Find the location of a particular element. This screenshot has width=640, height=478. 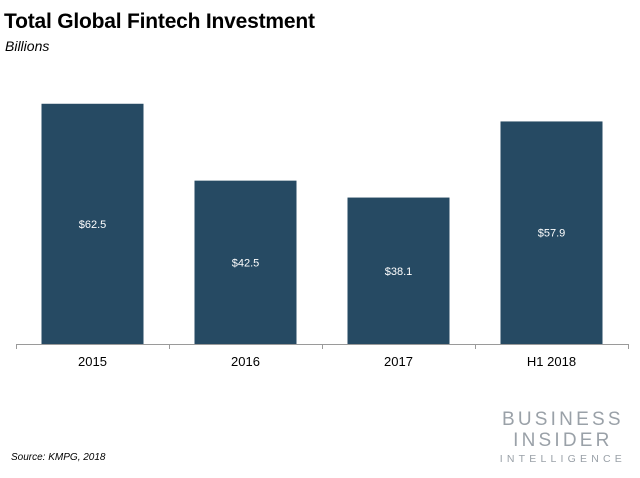

bar-2016 is located at coordinates (245, 262).